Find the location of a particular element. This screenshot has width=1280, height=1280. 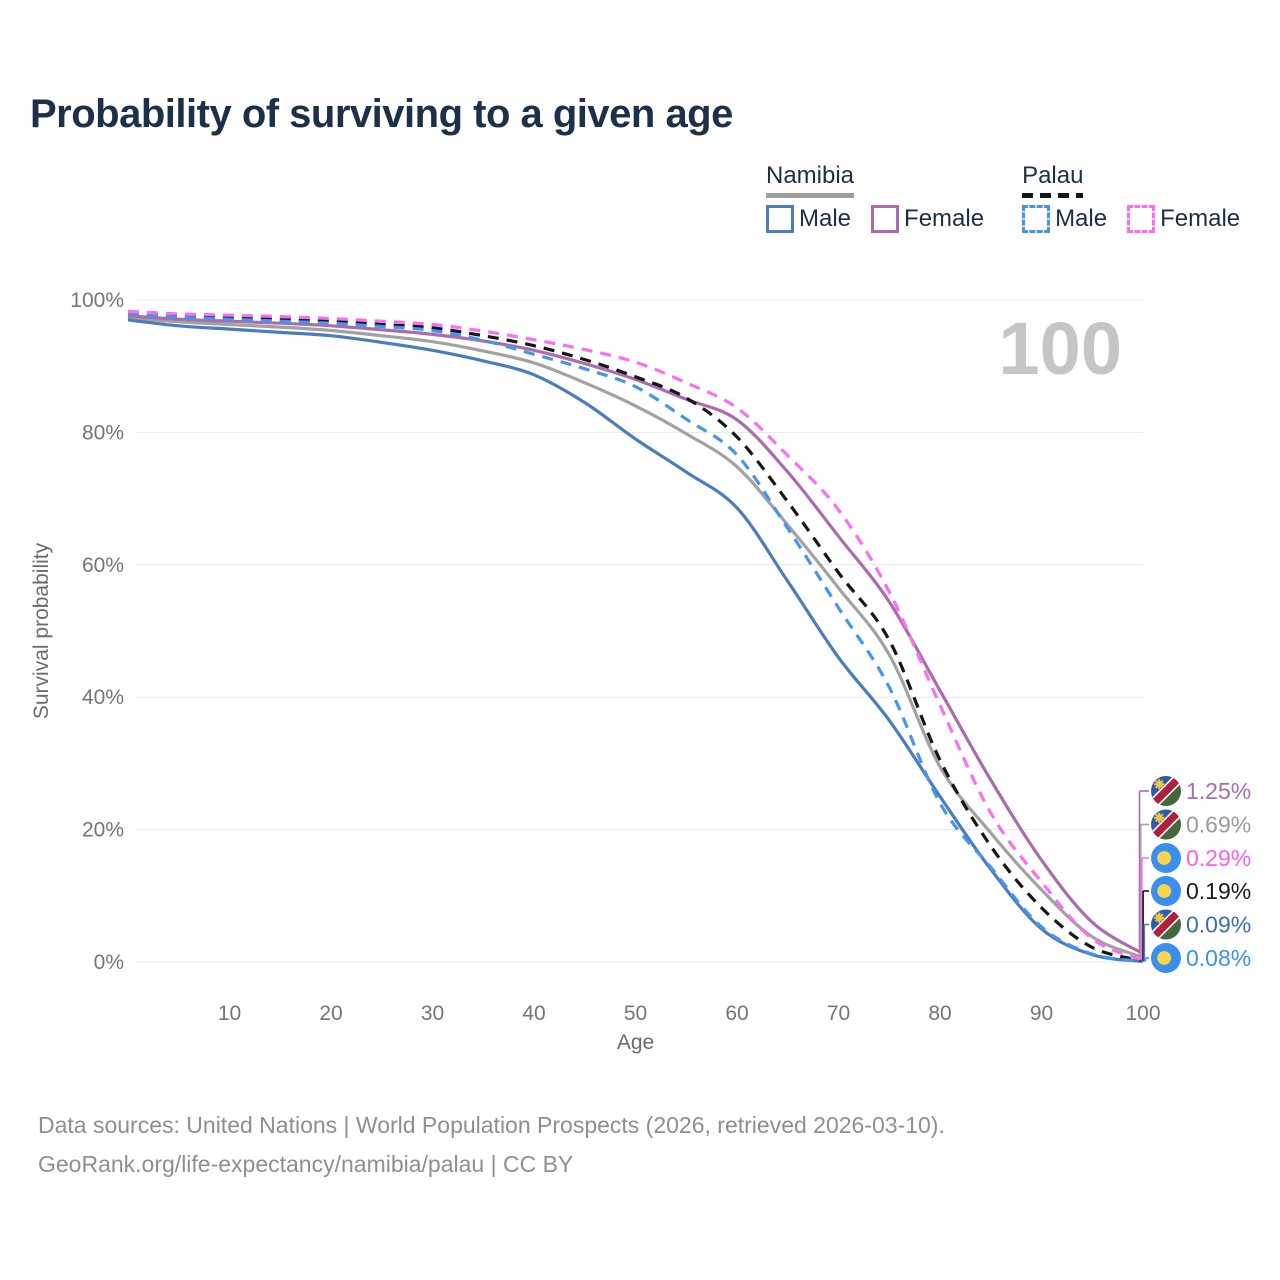

end-value-label: 0.69% is located at coordinates (1218, 825).